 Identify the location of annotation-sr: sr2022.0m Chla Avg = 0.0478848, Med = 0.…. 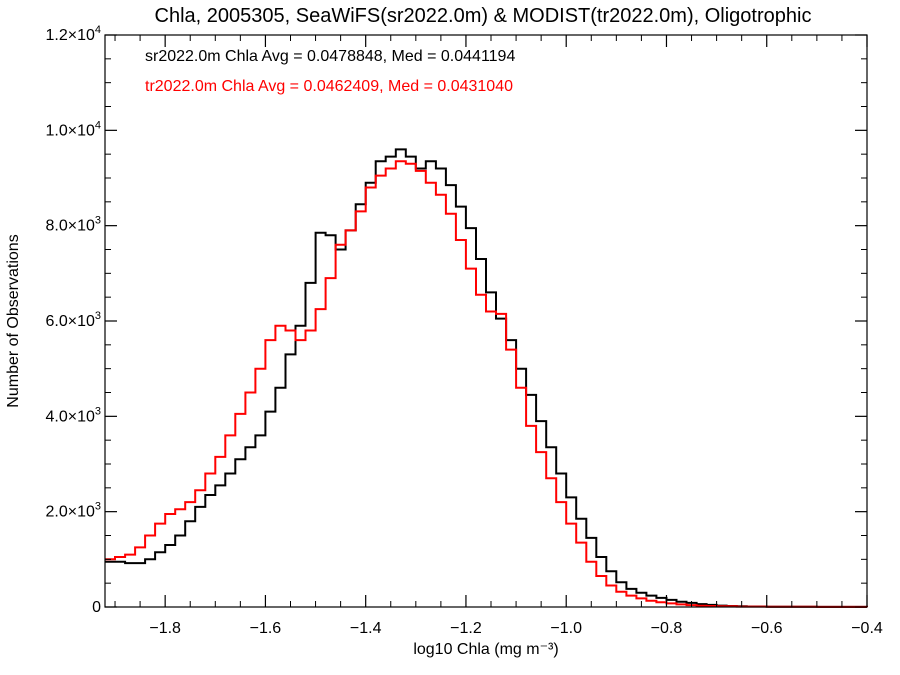
(330, 56).